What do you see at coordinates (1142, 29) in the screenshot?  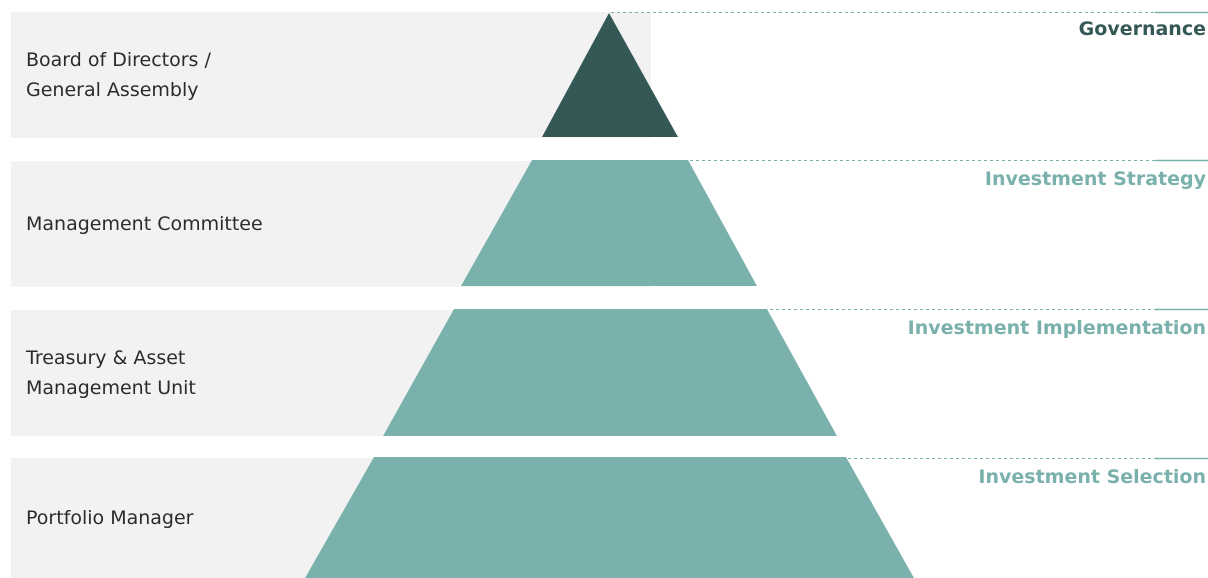 I see `level-label-governance: Governance` at bounding box center [1142, 29].